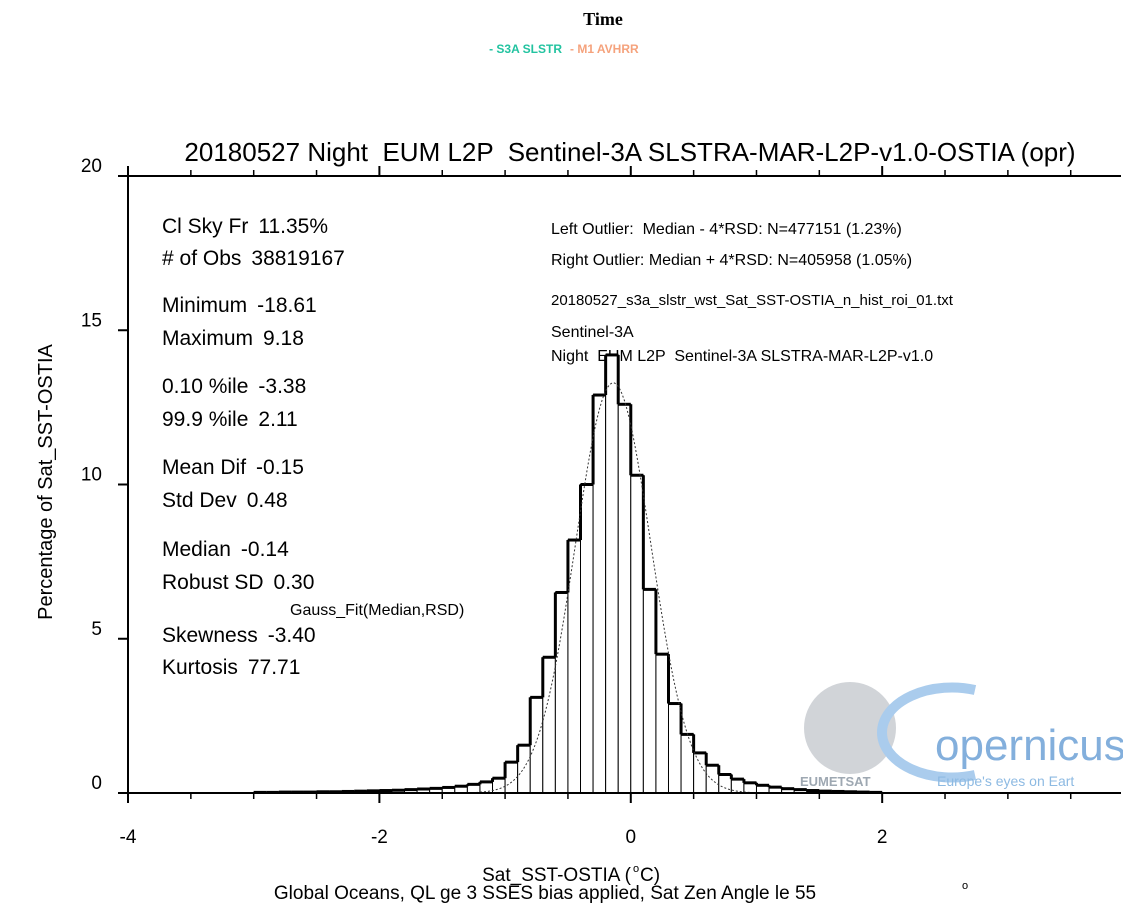  Describe the element at coordinates (205, 386) in the screenshot. I see `stat-name: 0.10 %ile` at that location.